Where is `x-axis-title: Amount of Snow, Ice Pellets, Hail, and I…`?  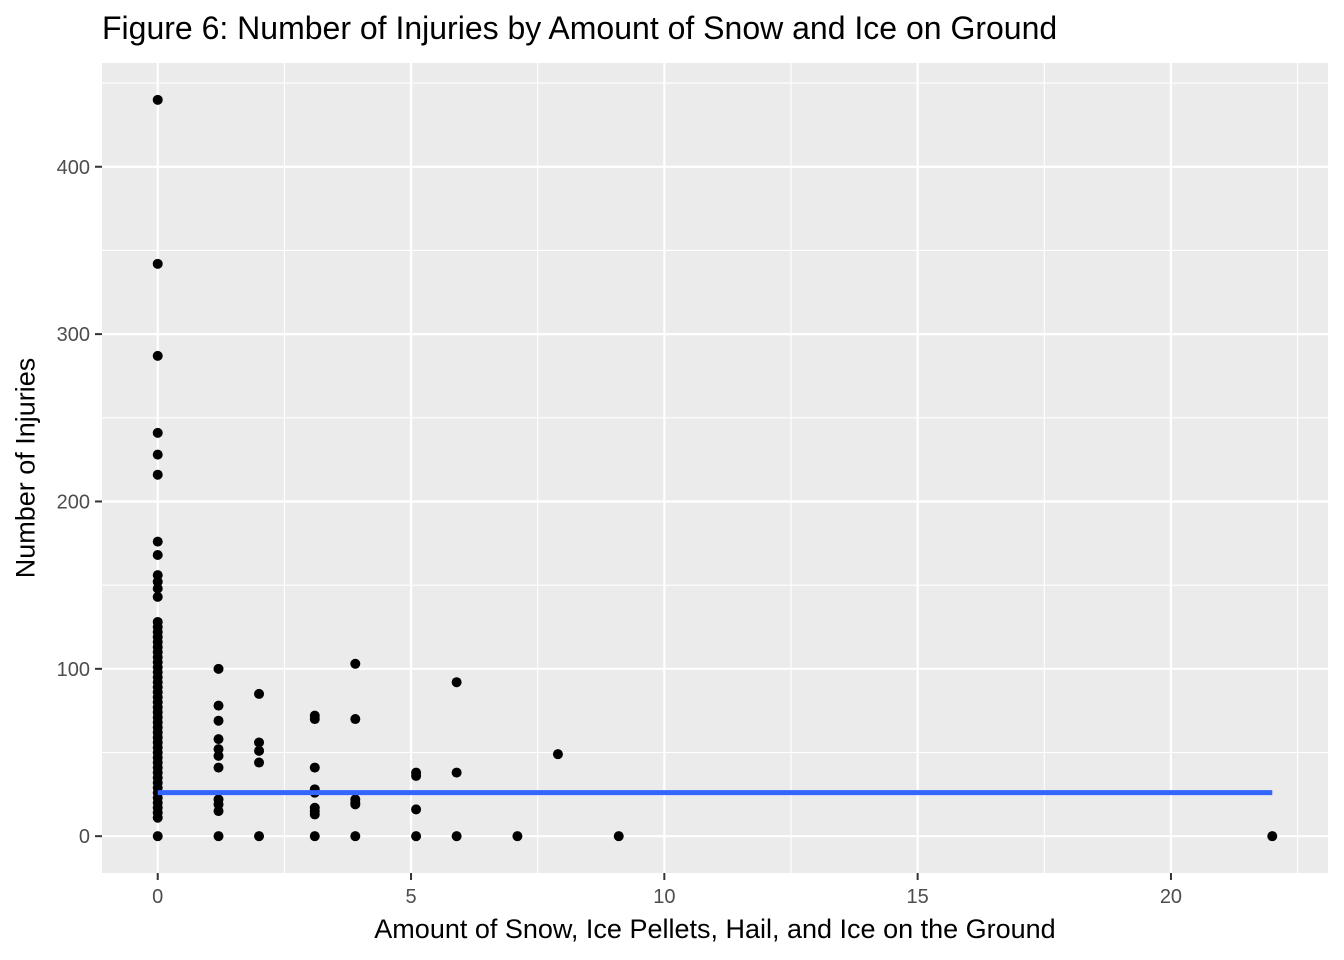 x-axis-title: Amount of Snow, Ice Pellets, Hail, and I… is located at coordinates (715, 929).